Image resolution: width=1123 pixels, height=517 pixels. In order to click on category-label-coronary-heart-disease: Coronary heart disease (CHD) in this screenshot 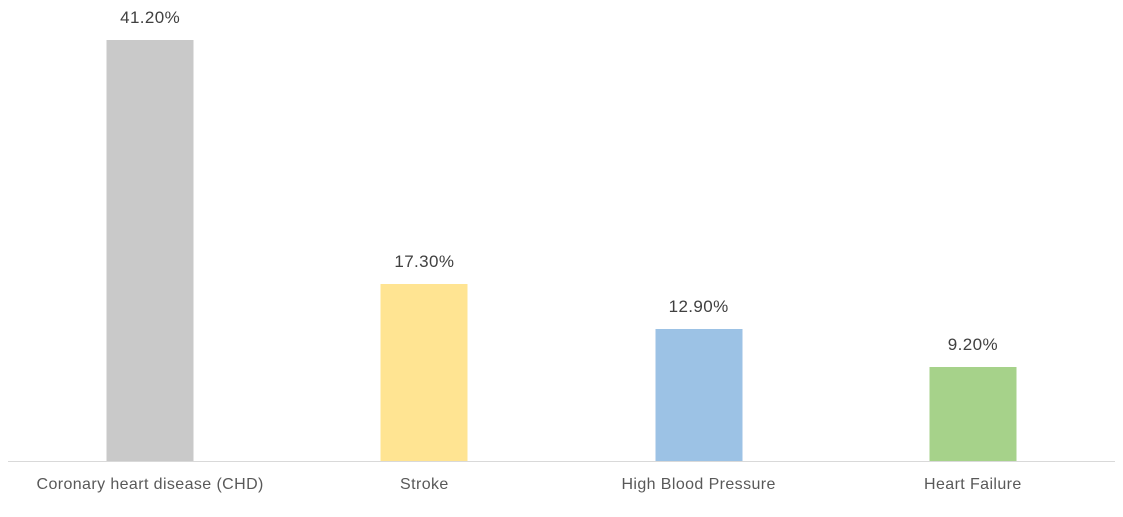, I will do `click(150, 484)`.